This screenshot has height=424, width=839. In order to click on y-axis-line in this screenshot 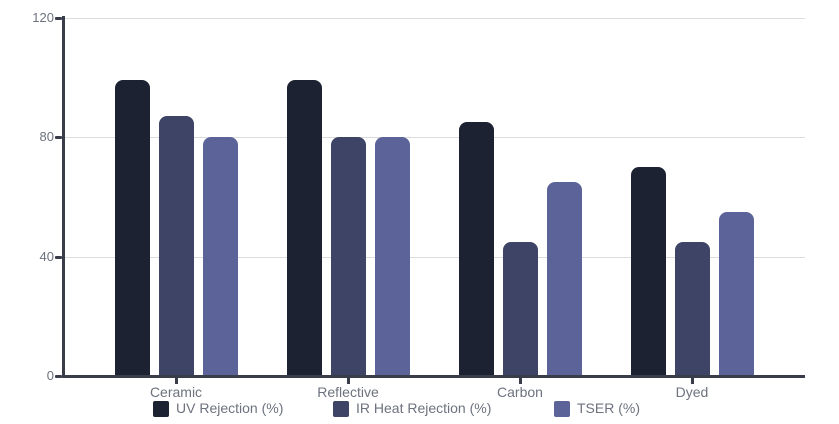, I will do `click(63, 197)`.